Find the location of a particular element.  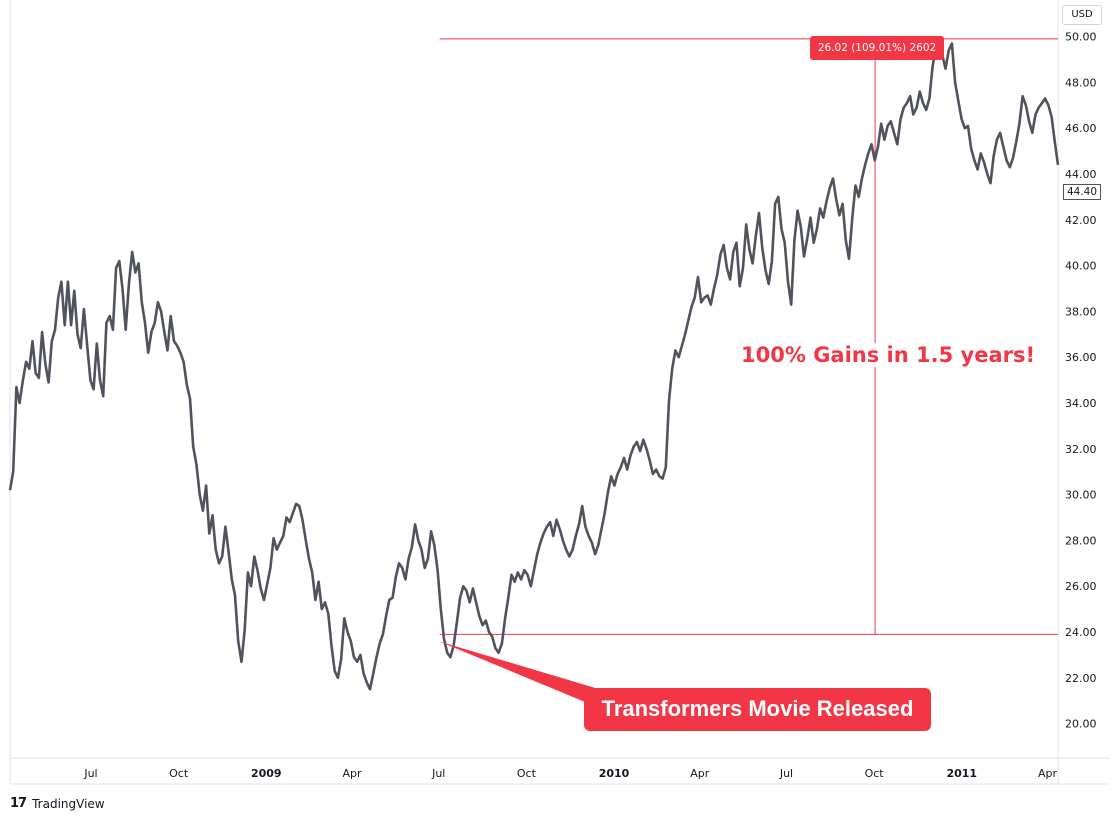

gain-annotation-text: 100% Gains in 1.5 years! is located at coordinates (888, 355).